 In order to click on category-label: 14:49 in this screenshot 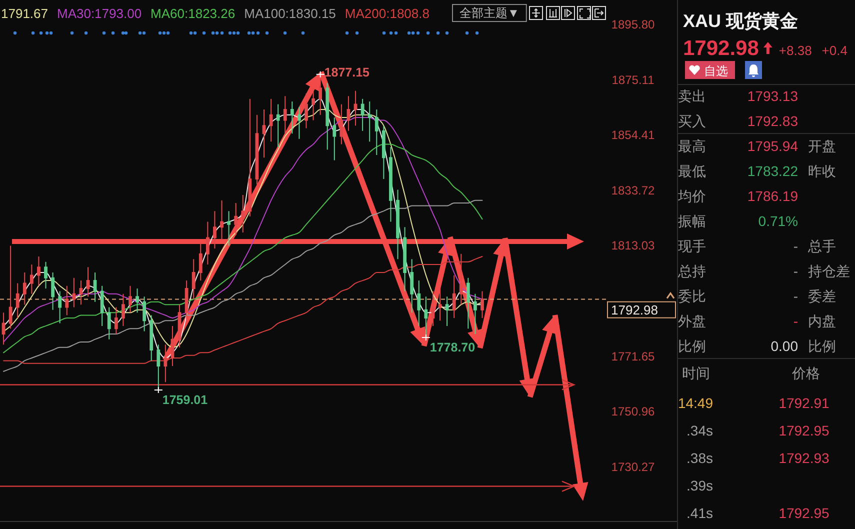, I will do `click(696, 403)`.